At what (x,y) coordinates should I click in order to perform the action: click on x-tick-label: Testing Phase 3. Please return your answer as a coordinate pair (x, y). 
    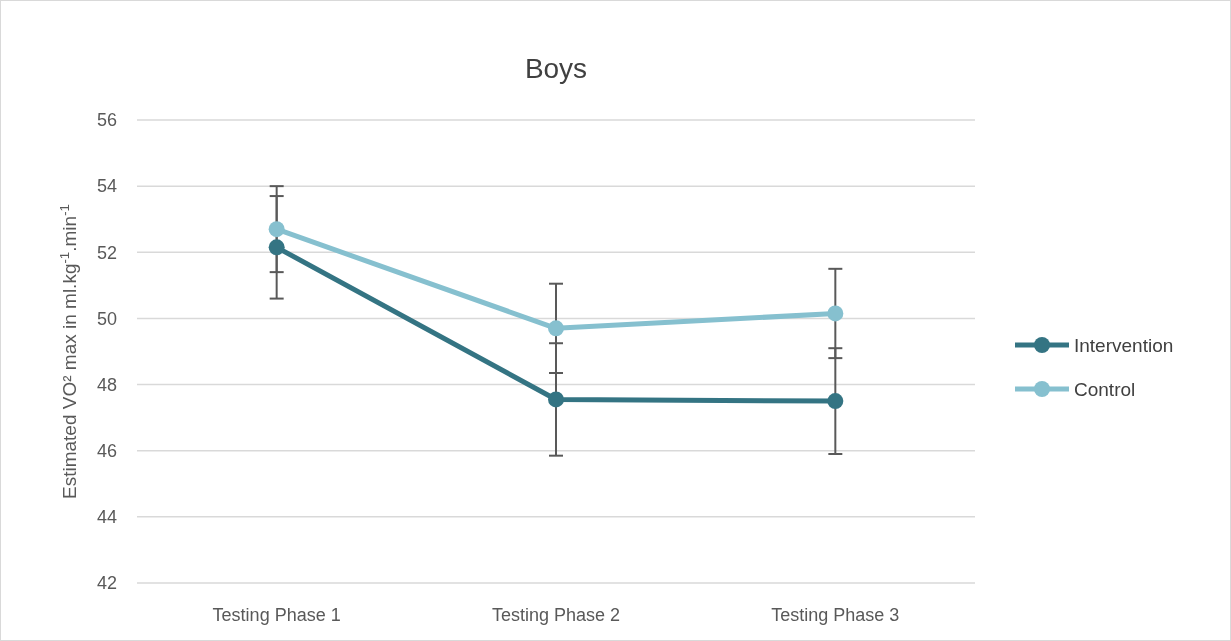
    Looking at the image, I should click on (835, 615).